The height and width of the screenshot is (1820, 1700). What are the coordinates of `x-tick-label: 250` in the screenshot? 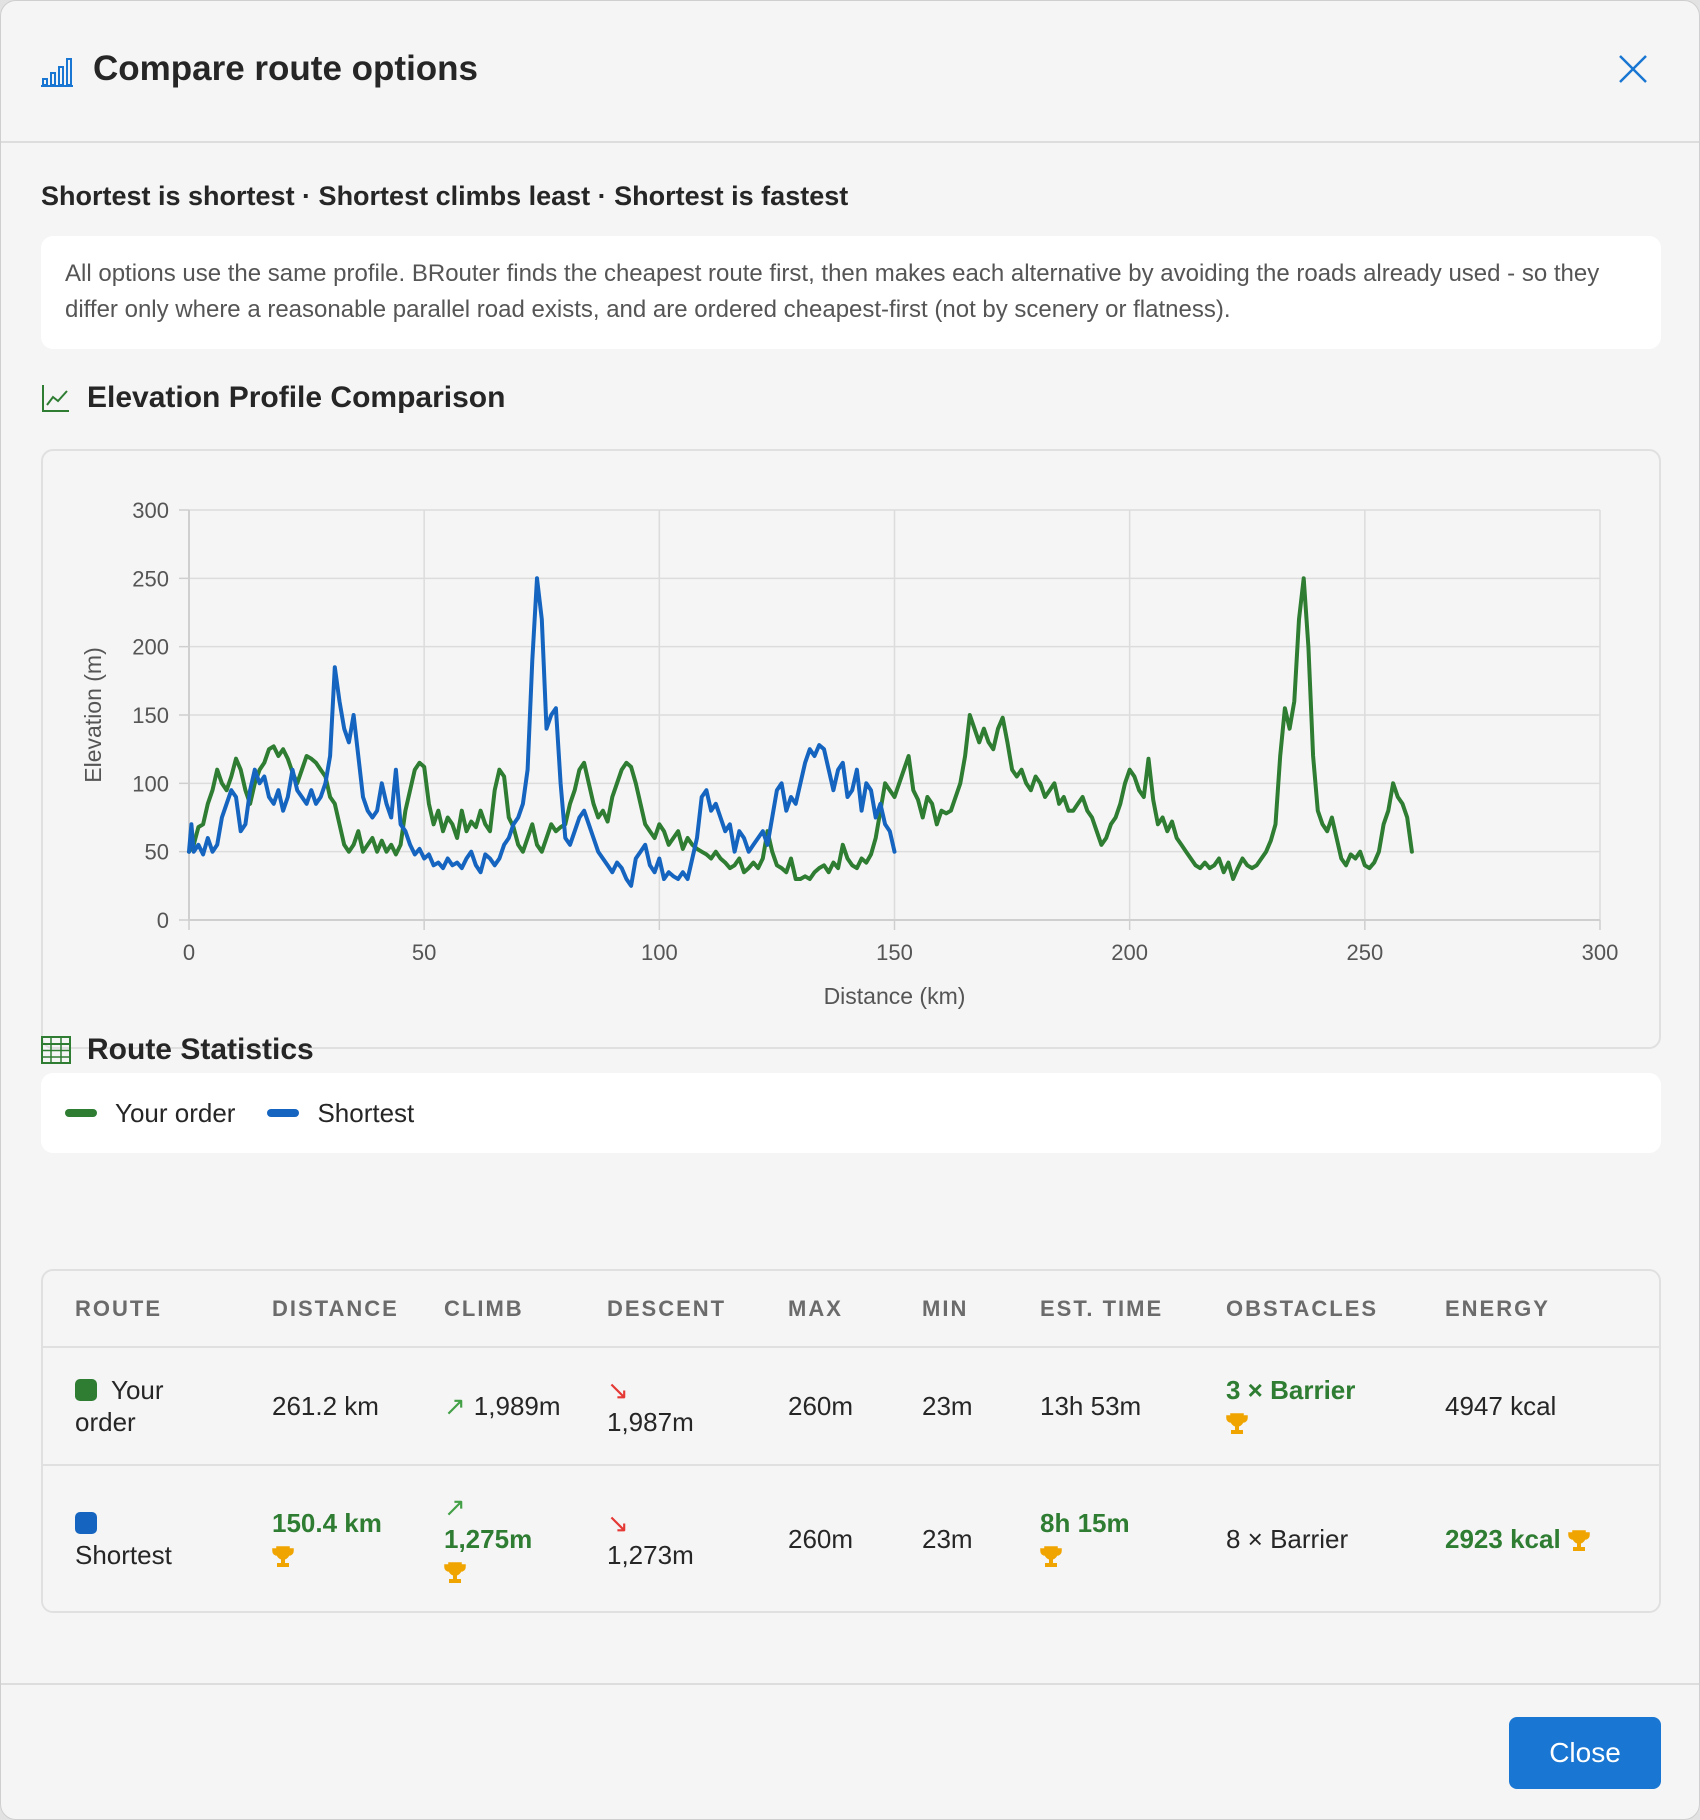 It's located at (1364, 952).